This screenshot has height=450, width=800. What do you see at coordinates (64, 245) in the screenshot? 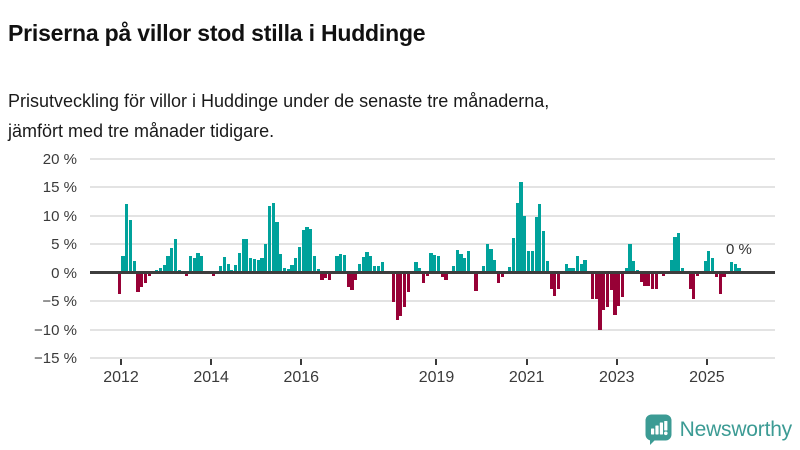
I see `y-axis-label-5: 5 %` at bounding box center [64, 245].